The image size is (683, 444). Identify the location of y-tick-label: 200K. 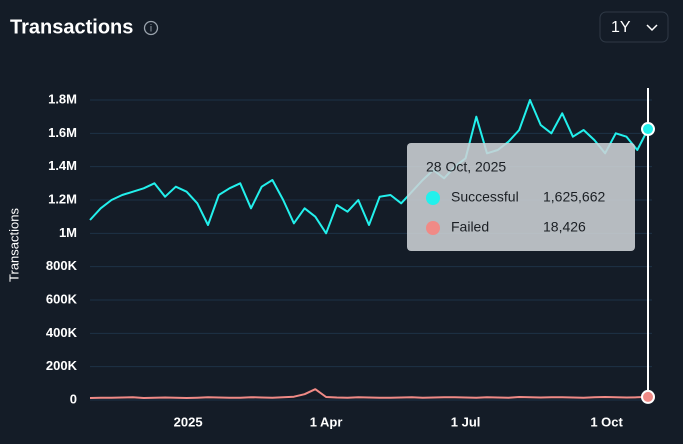
(62, 365).